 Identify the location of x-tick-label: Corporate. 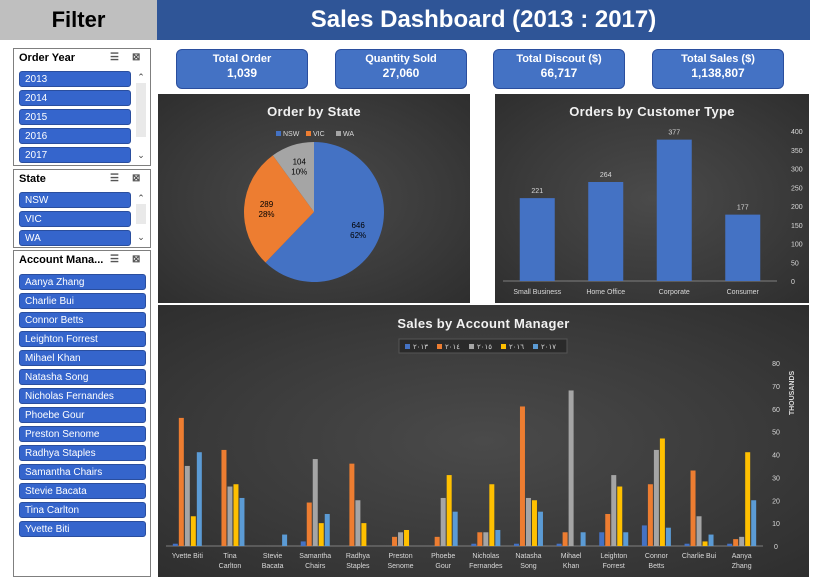
(674, 292).